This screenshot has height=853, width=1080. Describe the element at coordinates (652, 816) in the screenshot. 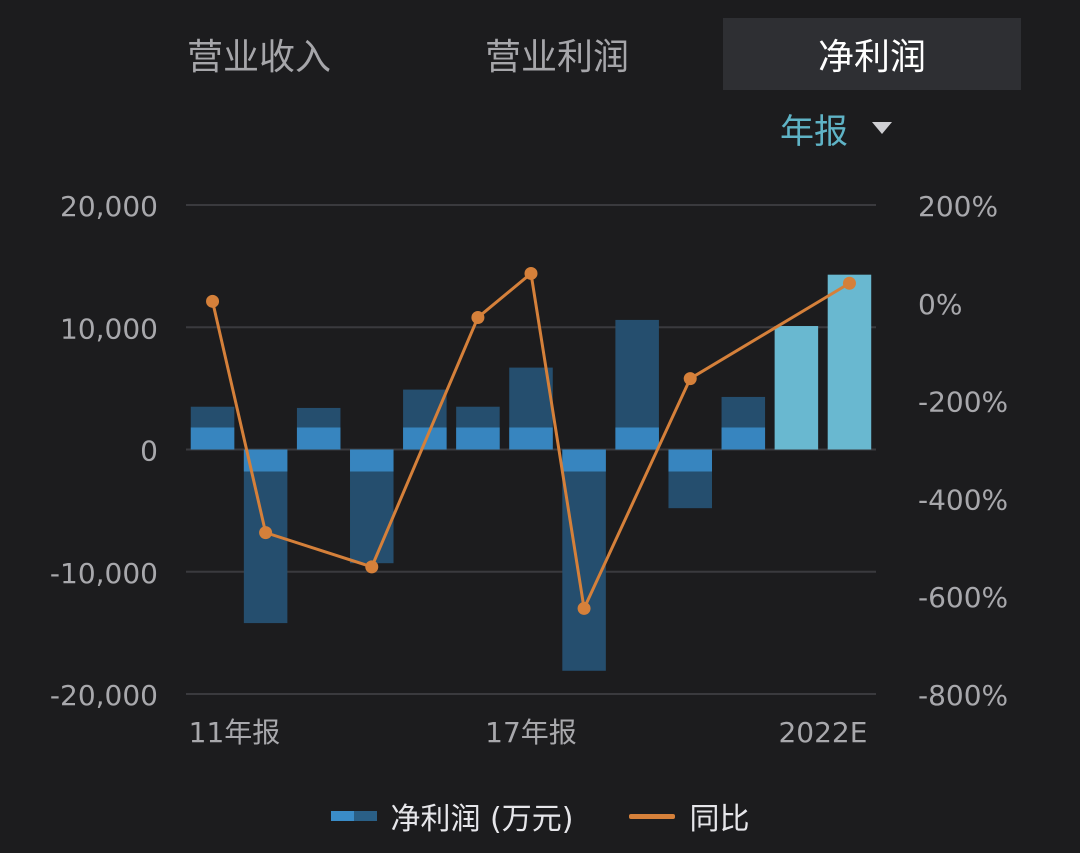

I see `legend-swatch-line` at that location.